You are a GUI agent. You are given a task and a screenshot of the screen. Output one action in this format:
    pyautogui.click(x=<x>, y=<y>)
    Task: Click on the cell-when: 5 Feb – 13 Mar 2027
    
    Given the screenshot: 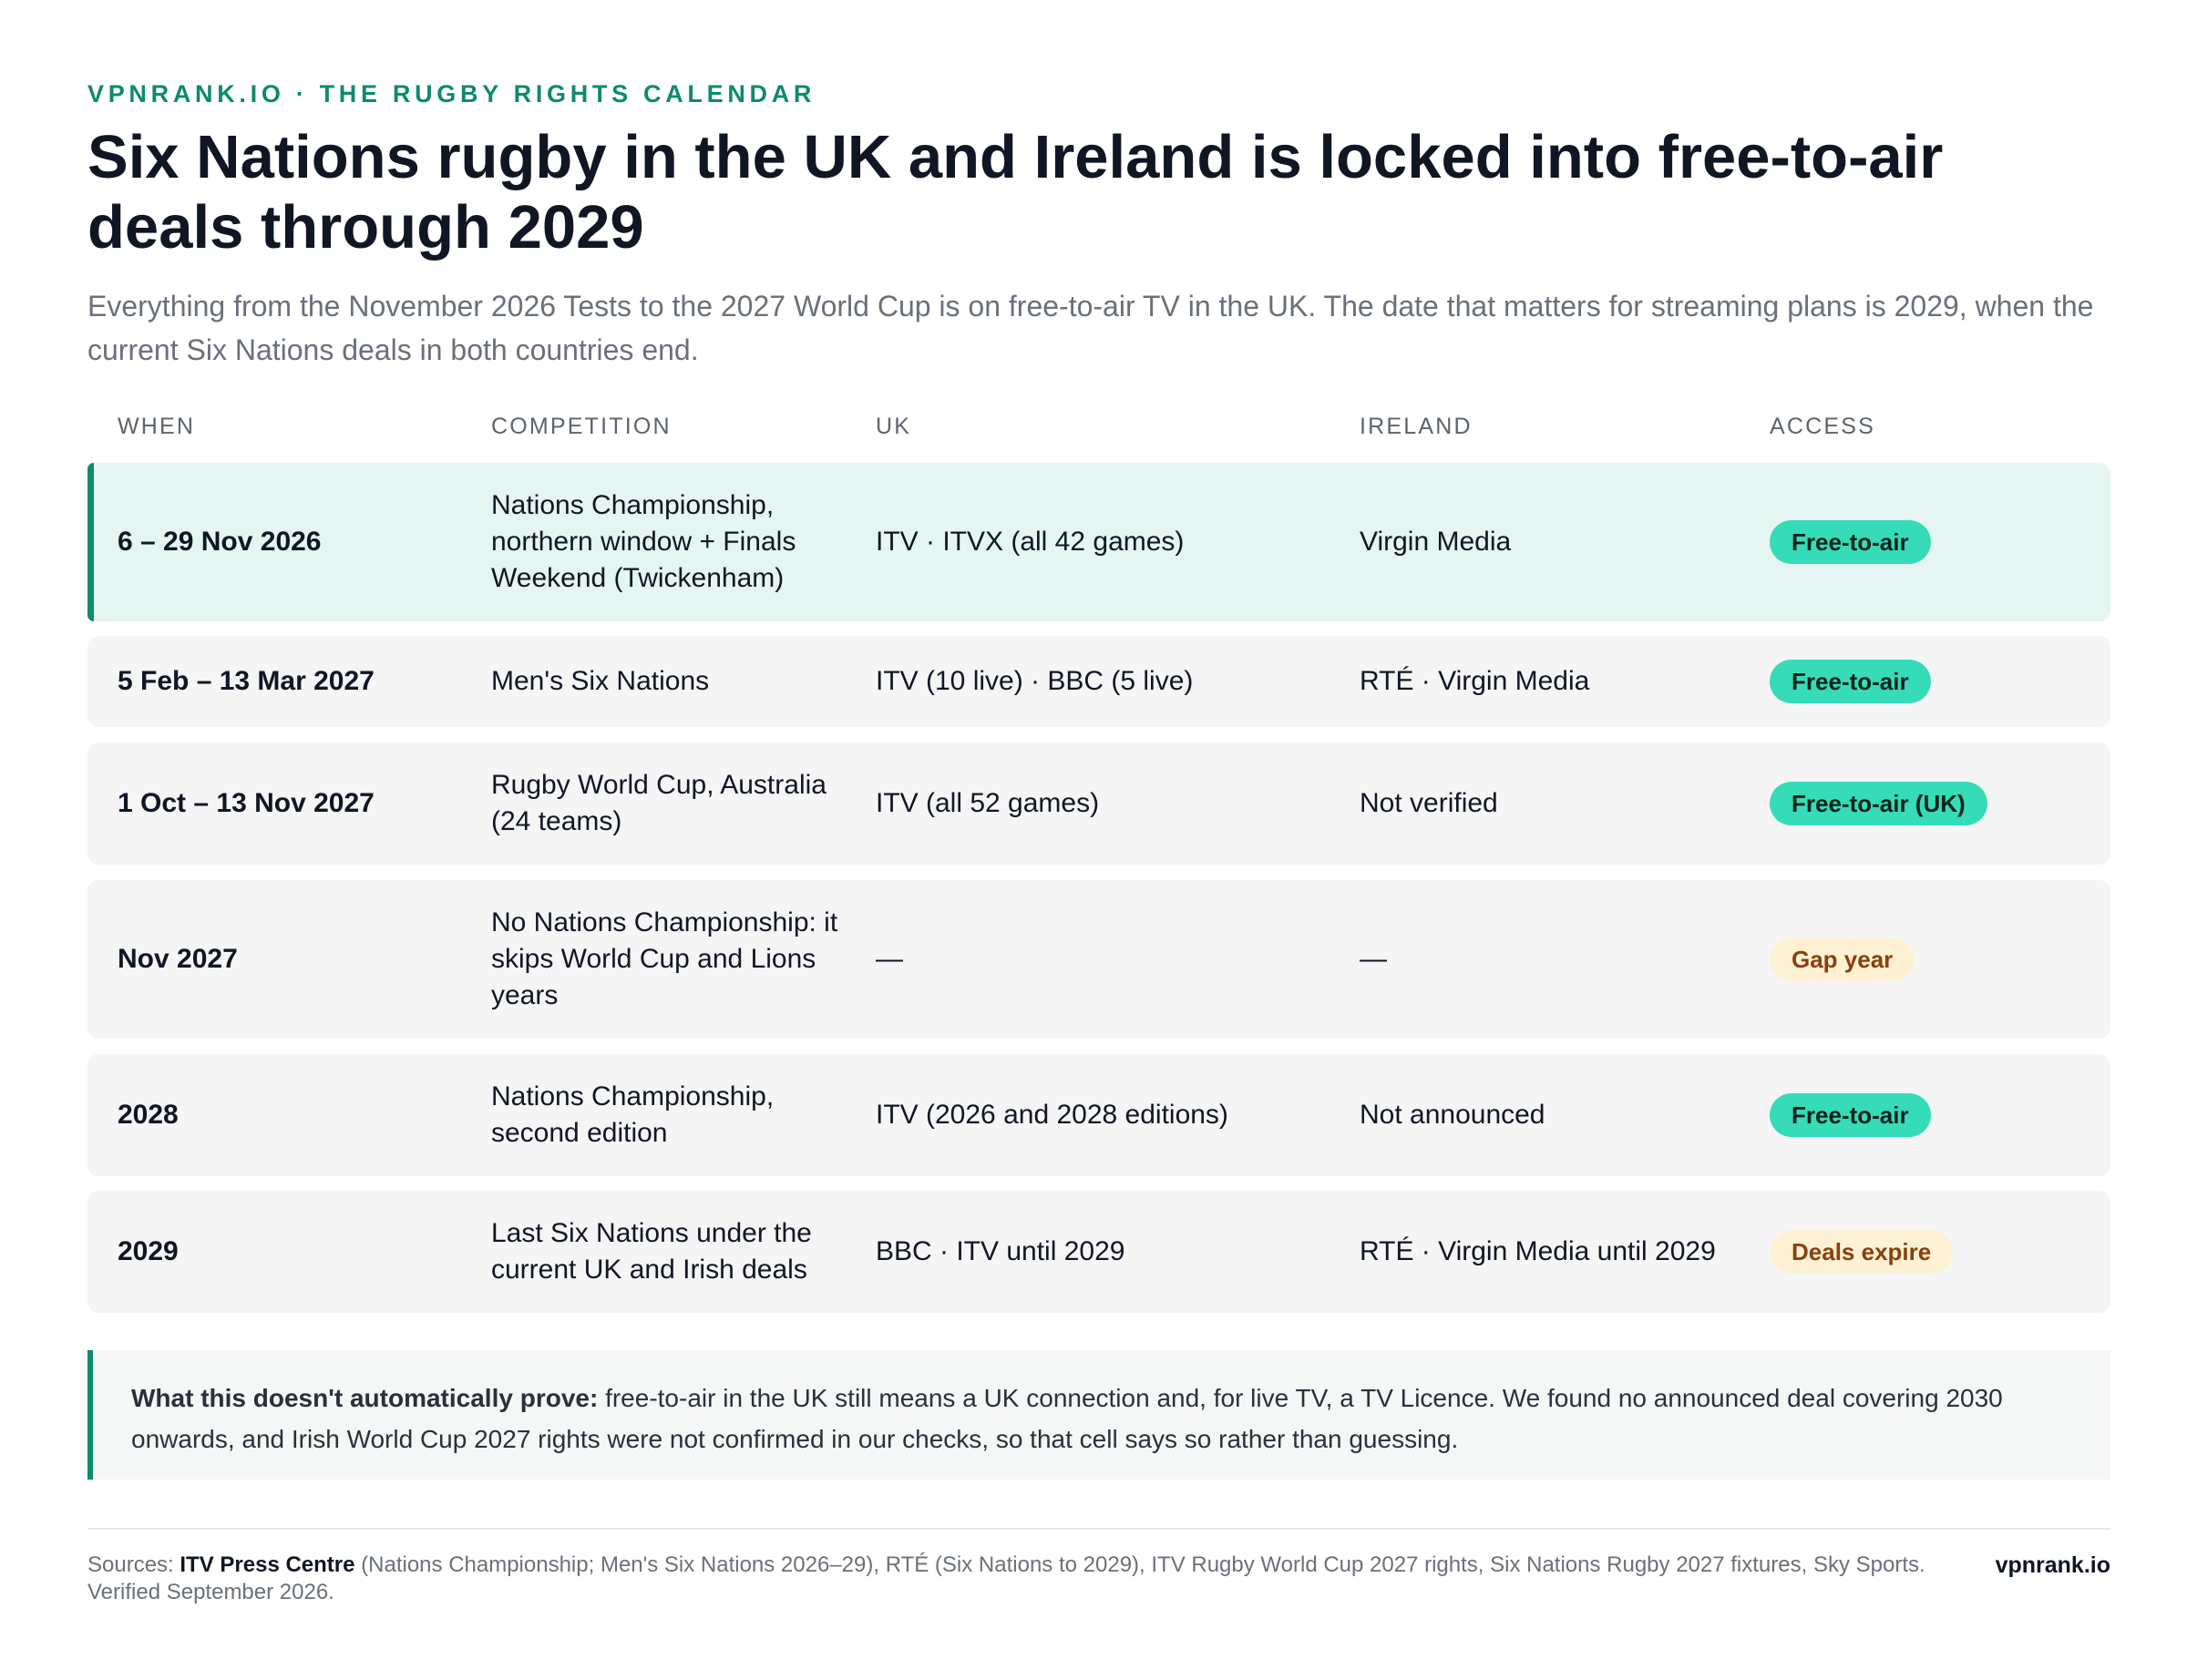 What is the action you would take?
    pyautogui.click(x=247, y=681)
    